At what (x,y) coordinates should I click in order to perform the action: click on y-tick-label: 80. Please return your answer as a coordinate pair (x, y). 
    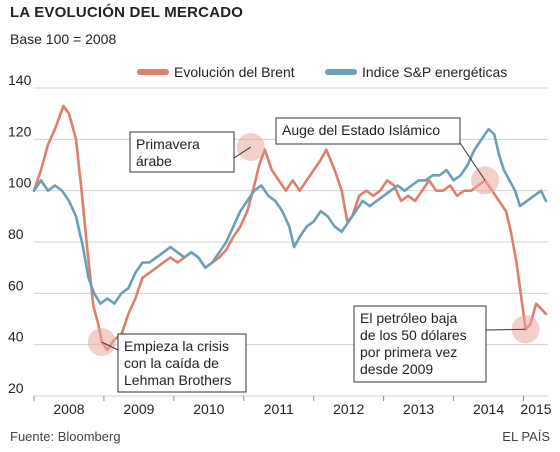
    Looking at the image, I should click on (16, 234).